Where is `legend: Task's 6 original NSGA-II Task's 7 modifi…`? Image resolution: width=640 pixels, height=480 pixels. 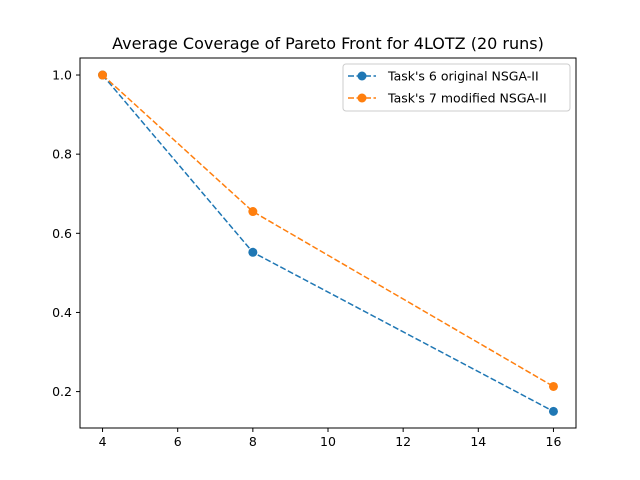
legend: Task's 6 original NSGA-II Task's 7 modifi… is located at coordinates (456, 87).